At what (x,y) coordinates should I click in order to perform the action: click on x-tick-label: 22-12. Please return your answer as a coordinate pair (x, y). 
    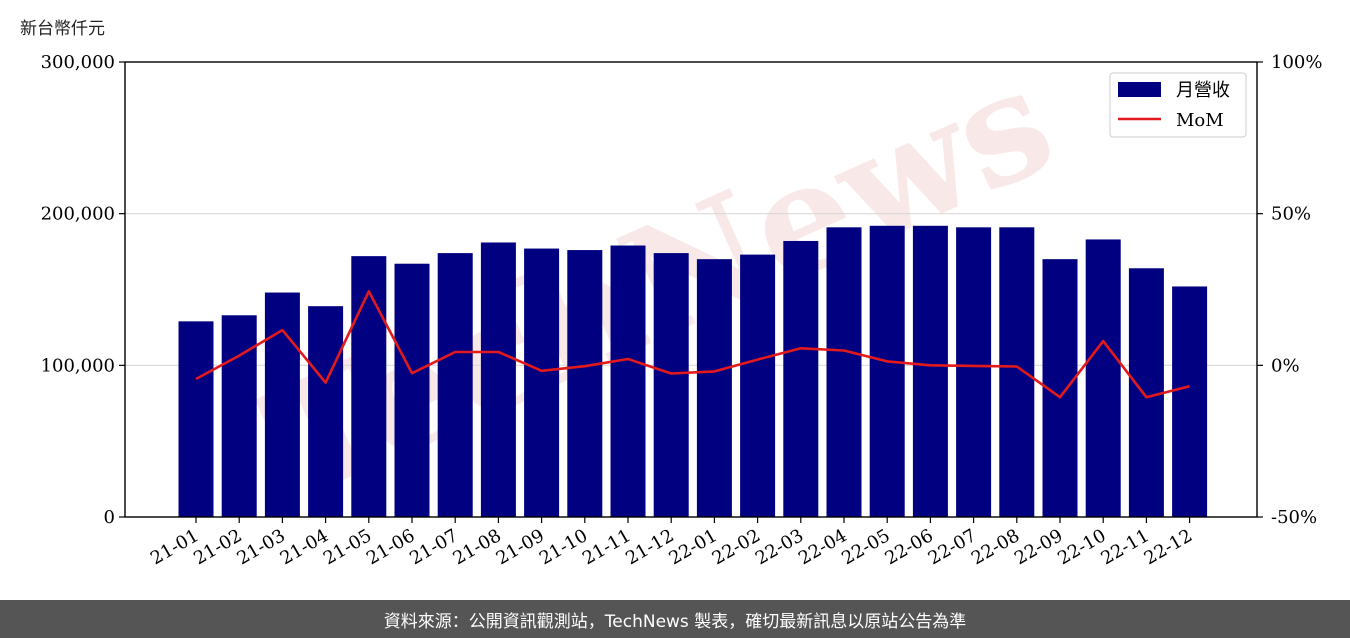
    Looking at the image, I should click on (1168, 547).